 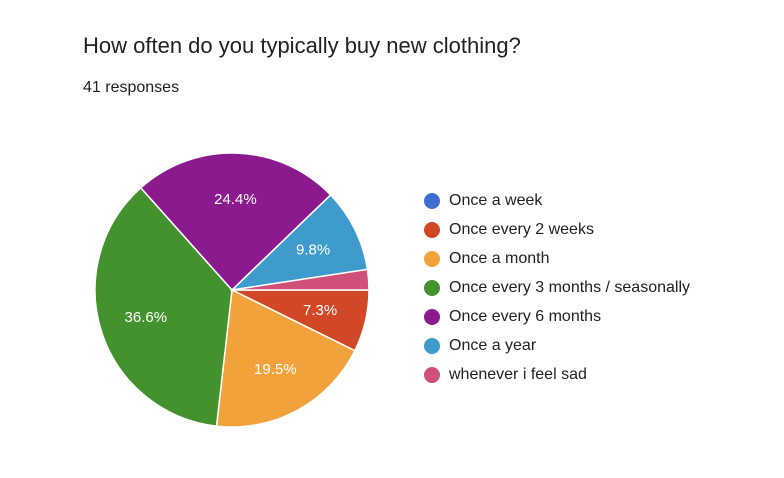 What do you see at coordinates (499, 258) in the screenshot?
I see `legend-label: Once a month` at bounding box center [499, 258].